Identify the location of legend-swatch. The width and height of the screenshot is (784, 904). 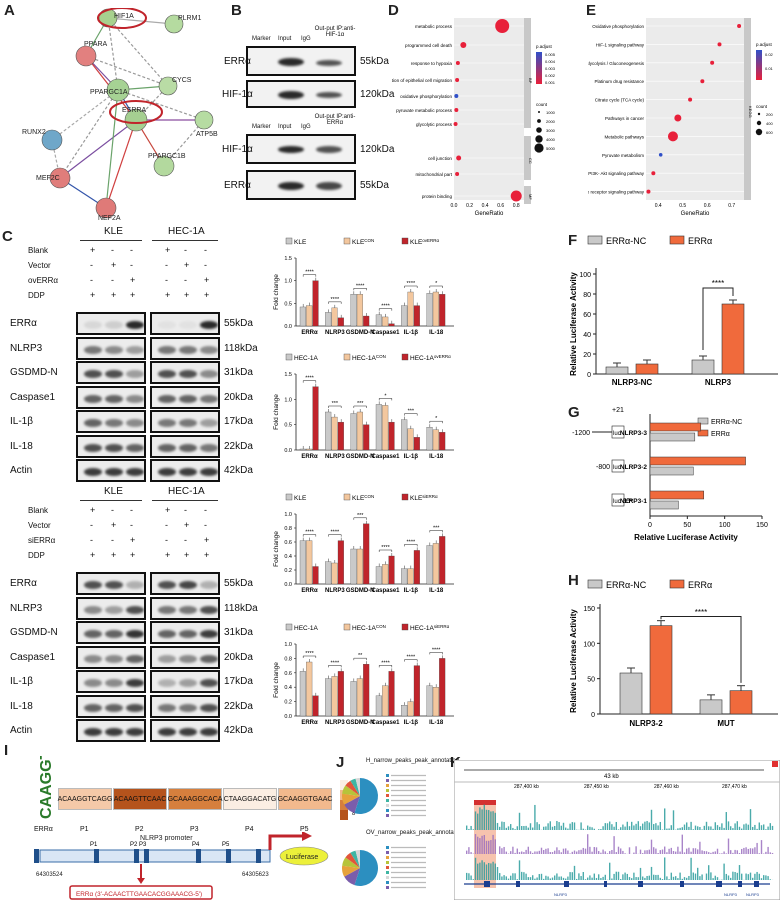
(703, 421).